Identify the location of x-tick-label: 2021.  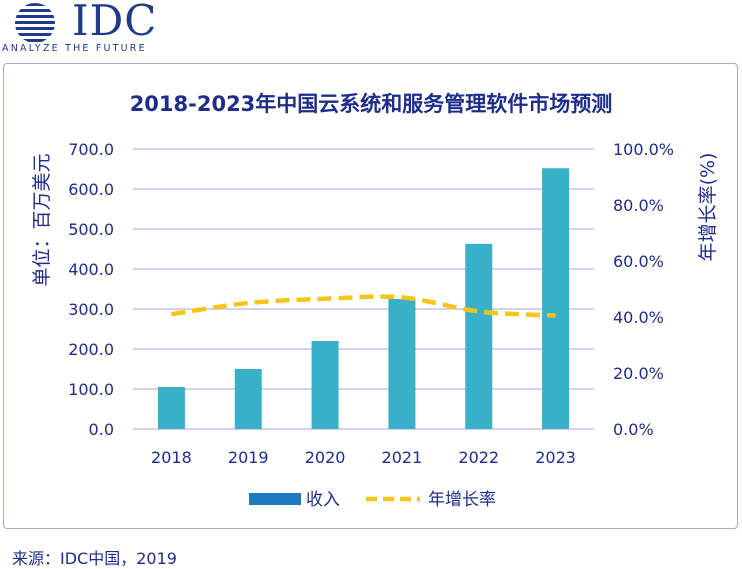
(402, 457).